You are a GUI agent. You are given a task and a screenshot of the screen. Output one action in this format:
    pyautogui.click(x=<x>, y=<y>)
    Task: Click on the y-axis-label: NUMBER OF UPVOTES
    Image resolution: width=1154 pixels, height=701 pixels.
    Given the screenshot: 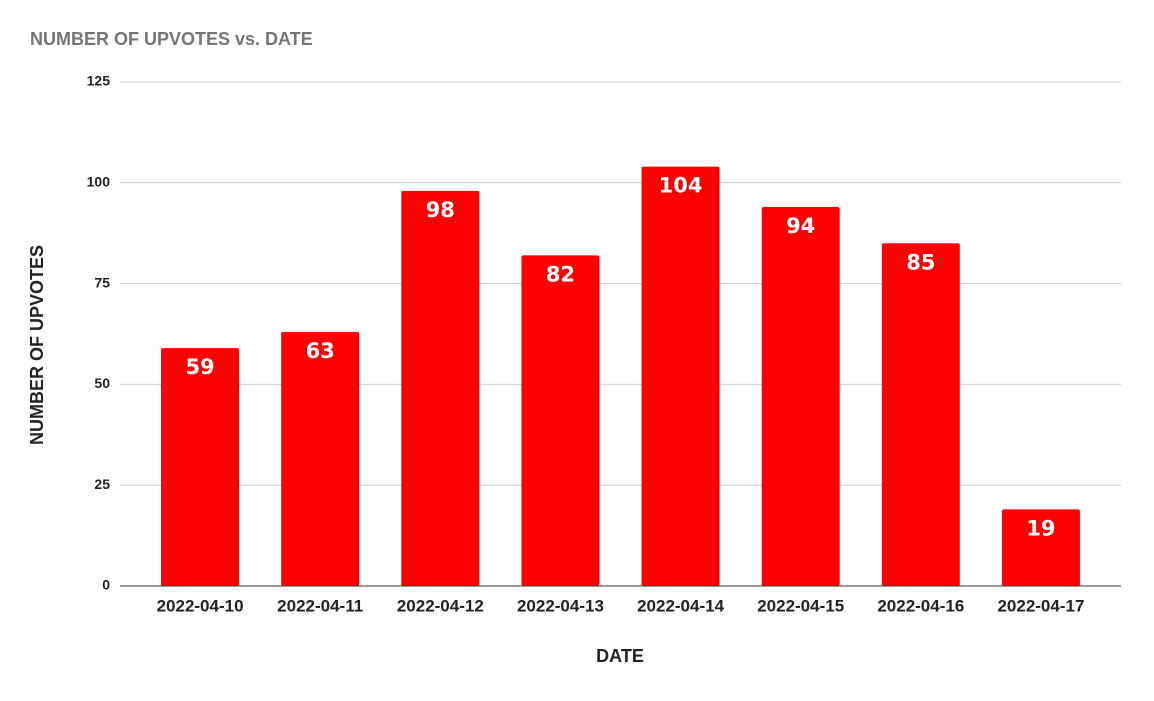 What is the action you would take?
    pyautogui.click(x=37, y=345)
    